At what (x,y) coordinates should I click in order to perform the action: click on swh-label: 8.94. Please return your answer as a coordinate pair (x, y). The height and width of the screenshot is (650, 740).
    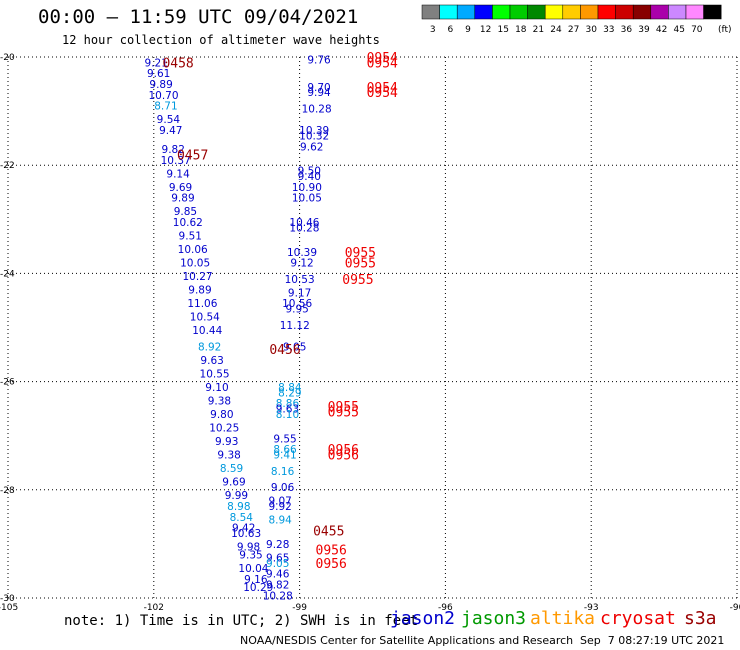
    Looking at the image, I should click on (280, 521).